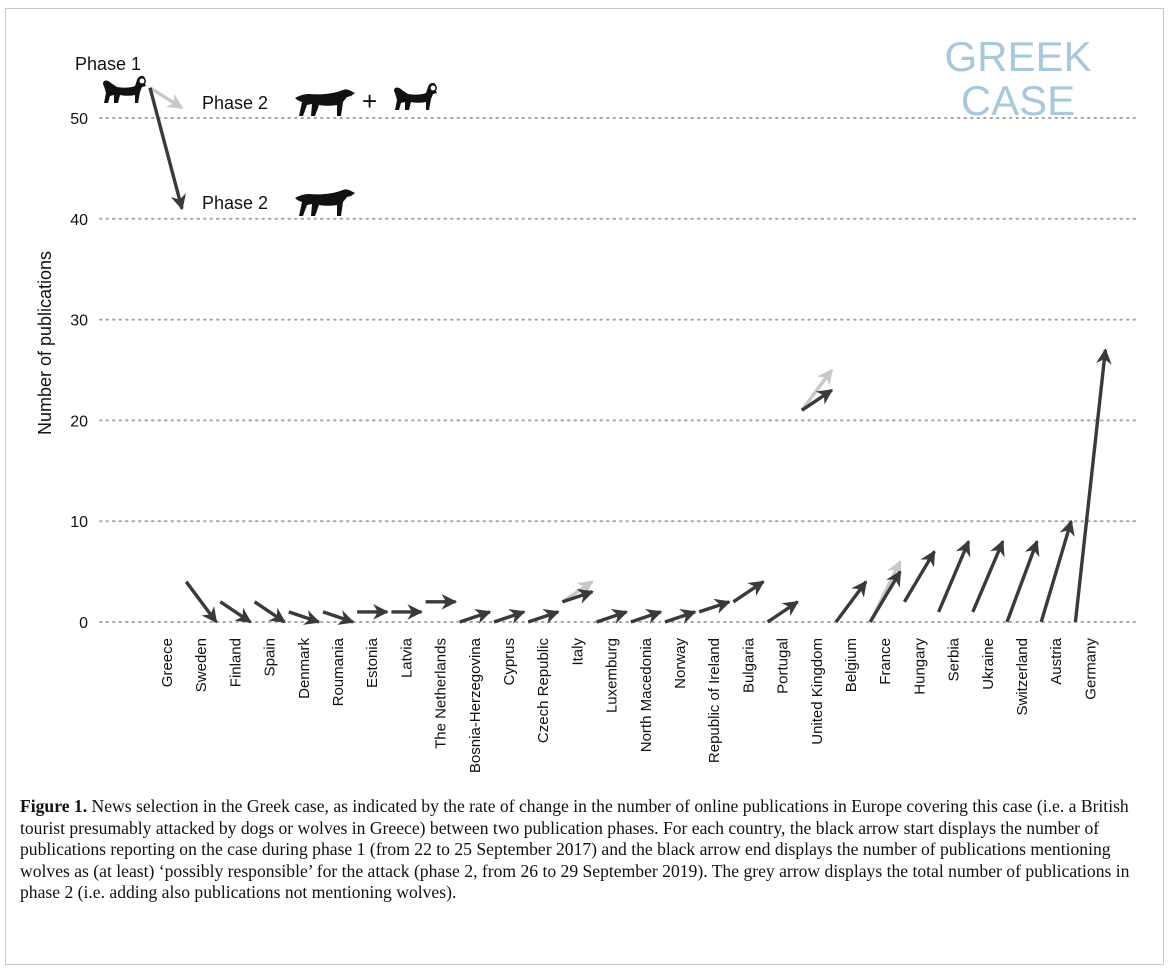 The image size is (1170, 971). Describe the element at coordinates (79, 220) in the screenshot. I see `y-tick-label: 40` at that location.